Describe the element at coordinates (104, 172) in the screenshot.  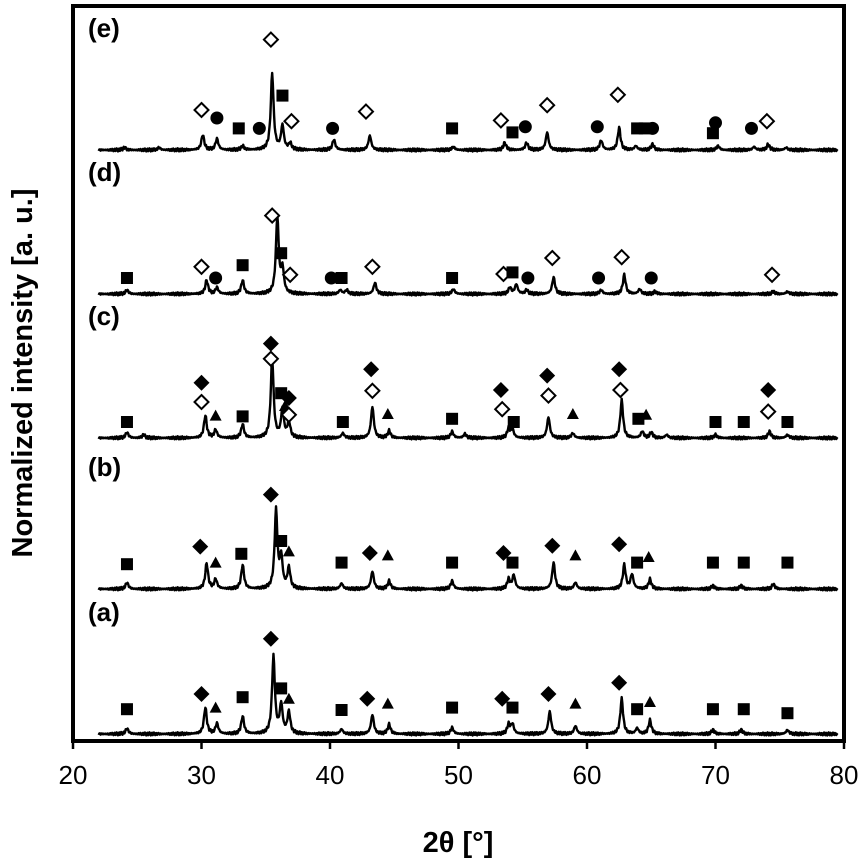
I see `panel-label: (d)` at that location.